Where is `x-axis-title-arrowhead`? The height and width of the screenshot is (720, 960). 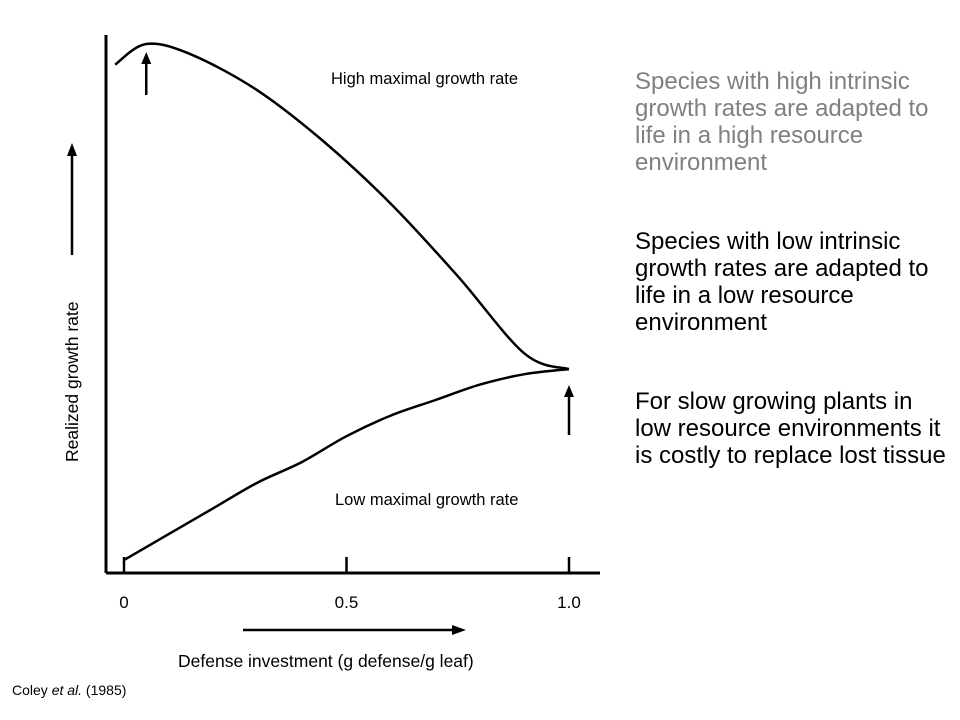
x-axis-title-arrowhead is located at coordinates (459, 630).